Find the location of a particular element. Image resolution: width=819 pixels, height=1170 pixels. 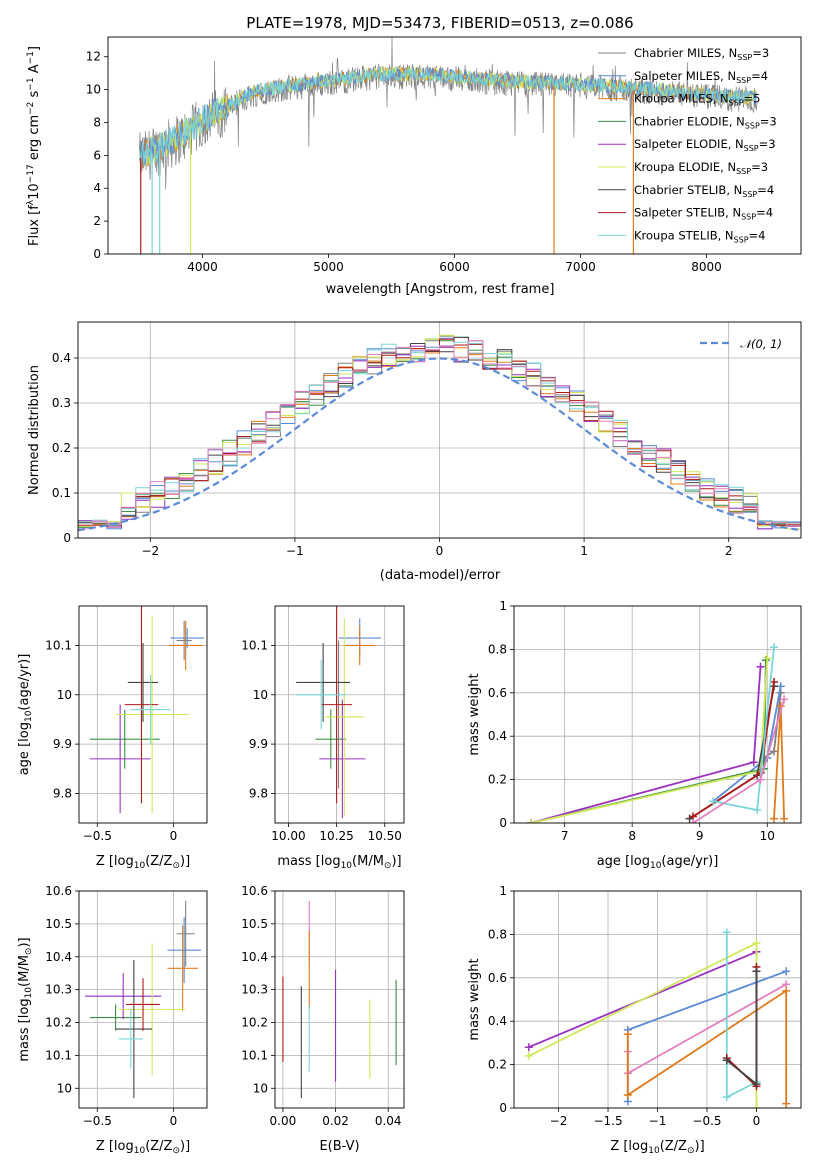

spectrum-lines is located at coordinates (448, 145).